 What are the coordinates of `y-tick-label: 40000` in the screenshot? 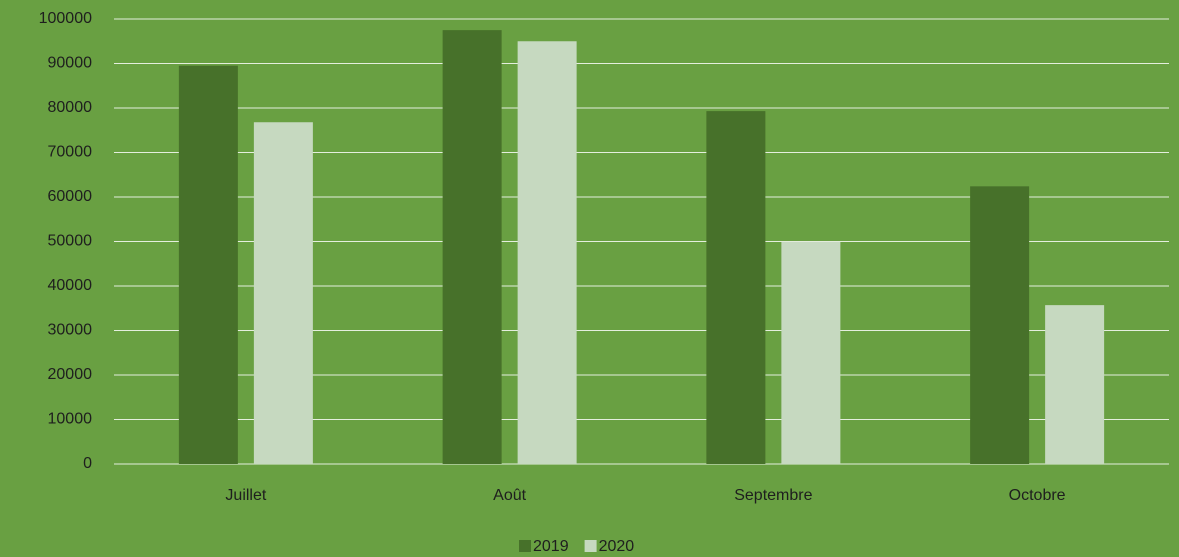 It's located at (70, 285).